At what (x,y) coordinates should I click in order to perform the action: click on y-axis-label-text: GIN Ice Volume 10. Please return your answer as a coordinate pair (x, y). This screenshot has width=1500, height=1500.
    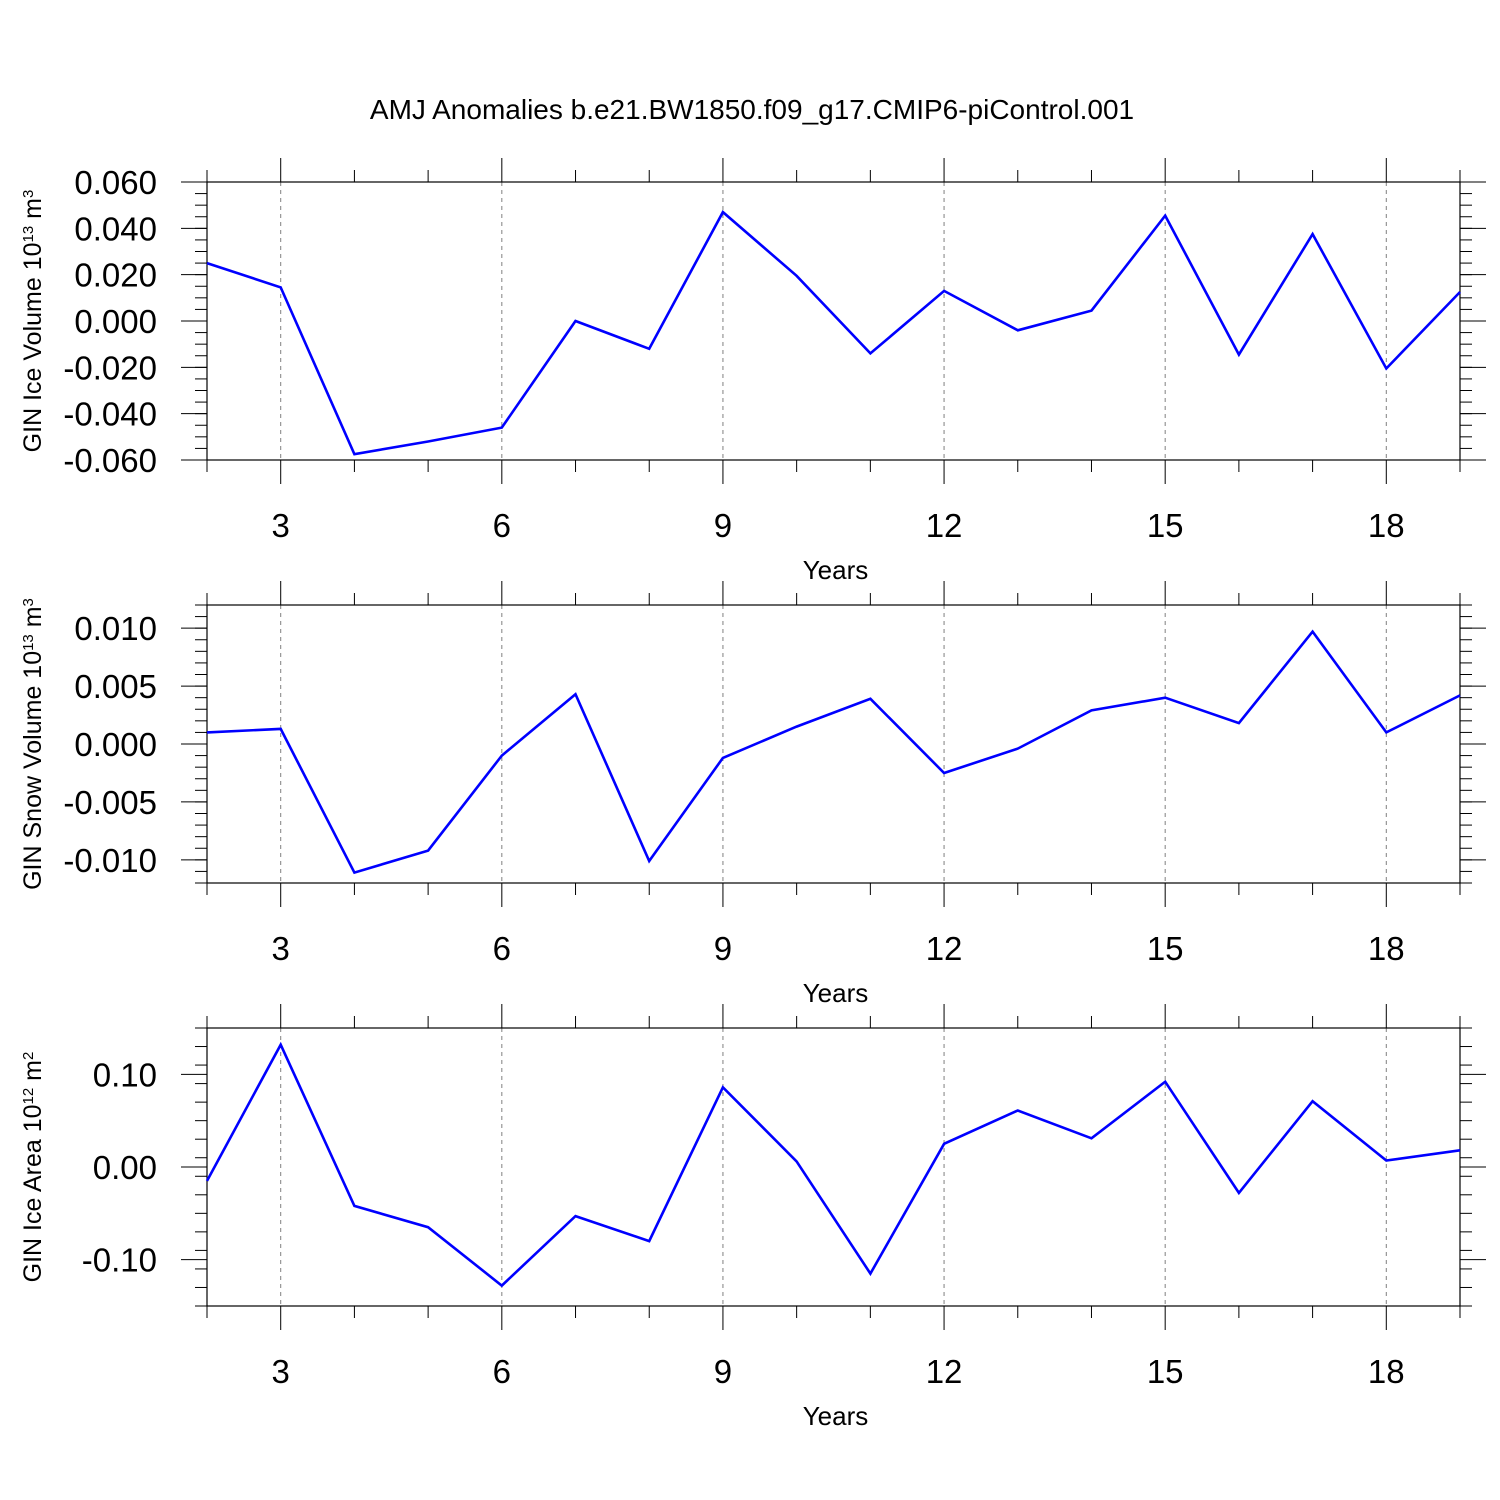
    Looking at the image, I should click on (33, 347).